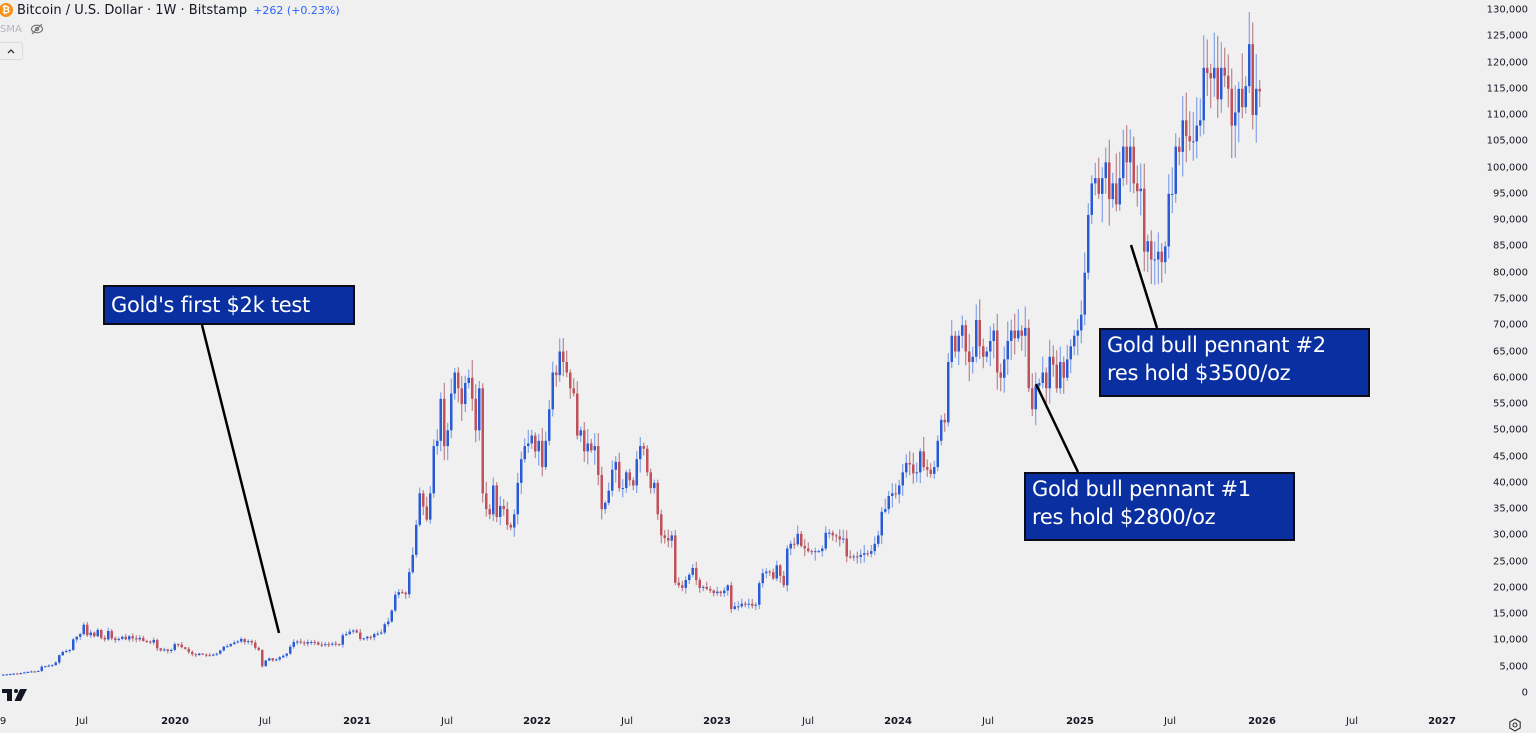  What do you see at coordinates (11, 51) in the screenshot?
I see `collapse-legend-button` at bounding box center [11, 51].